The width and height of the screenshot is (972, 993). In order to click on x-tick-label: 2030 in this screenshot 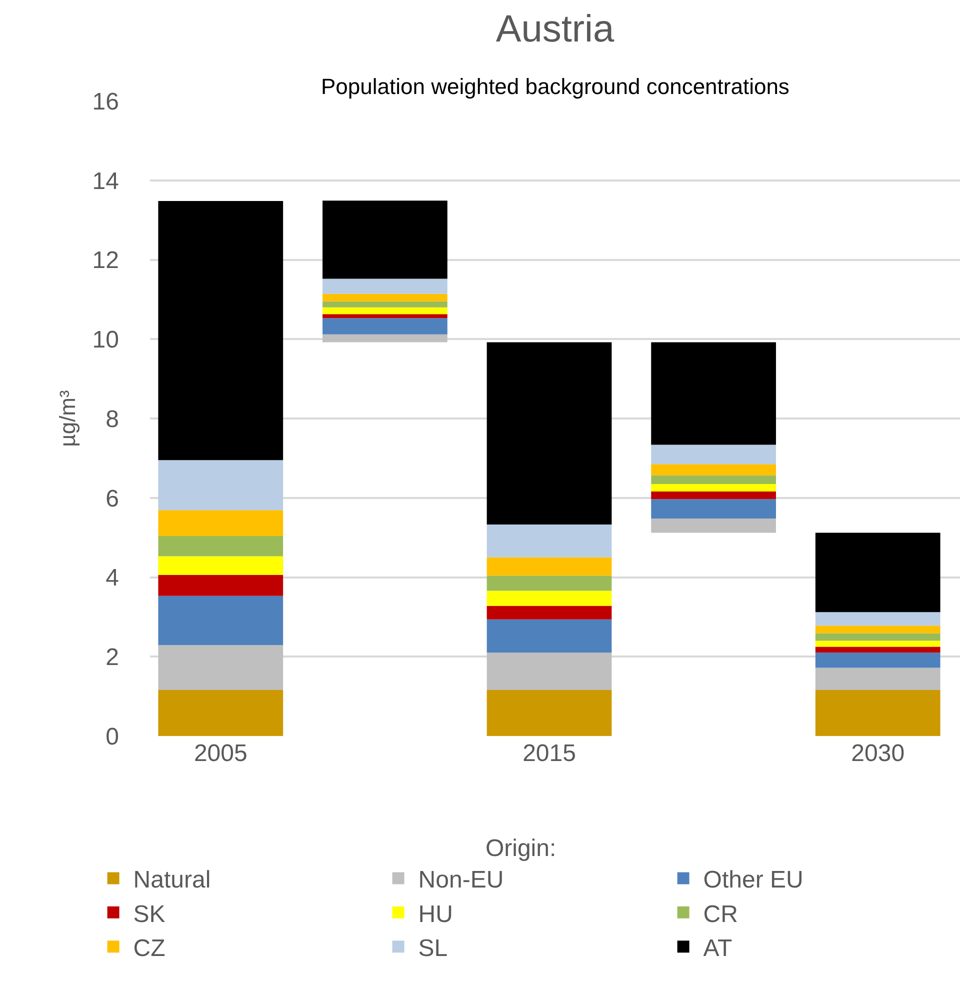, I will do `click(878, 753)`.